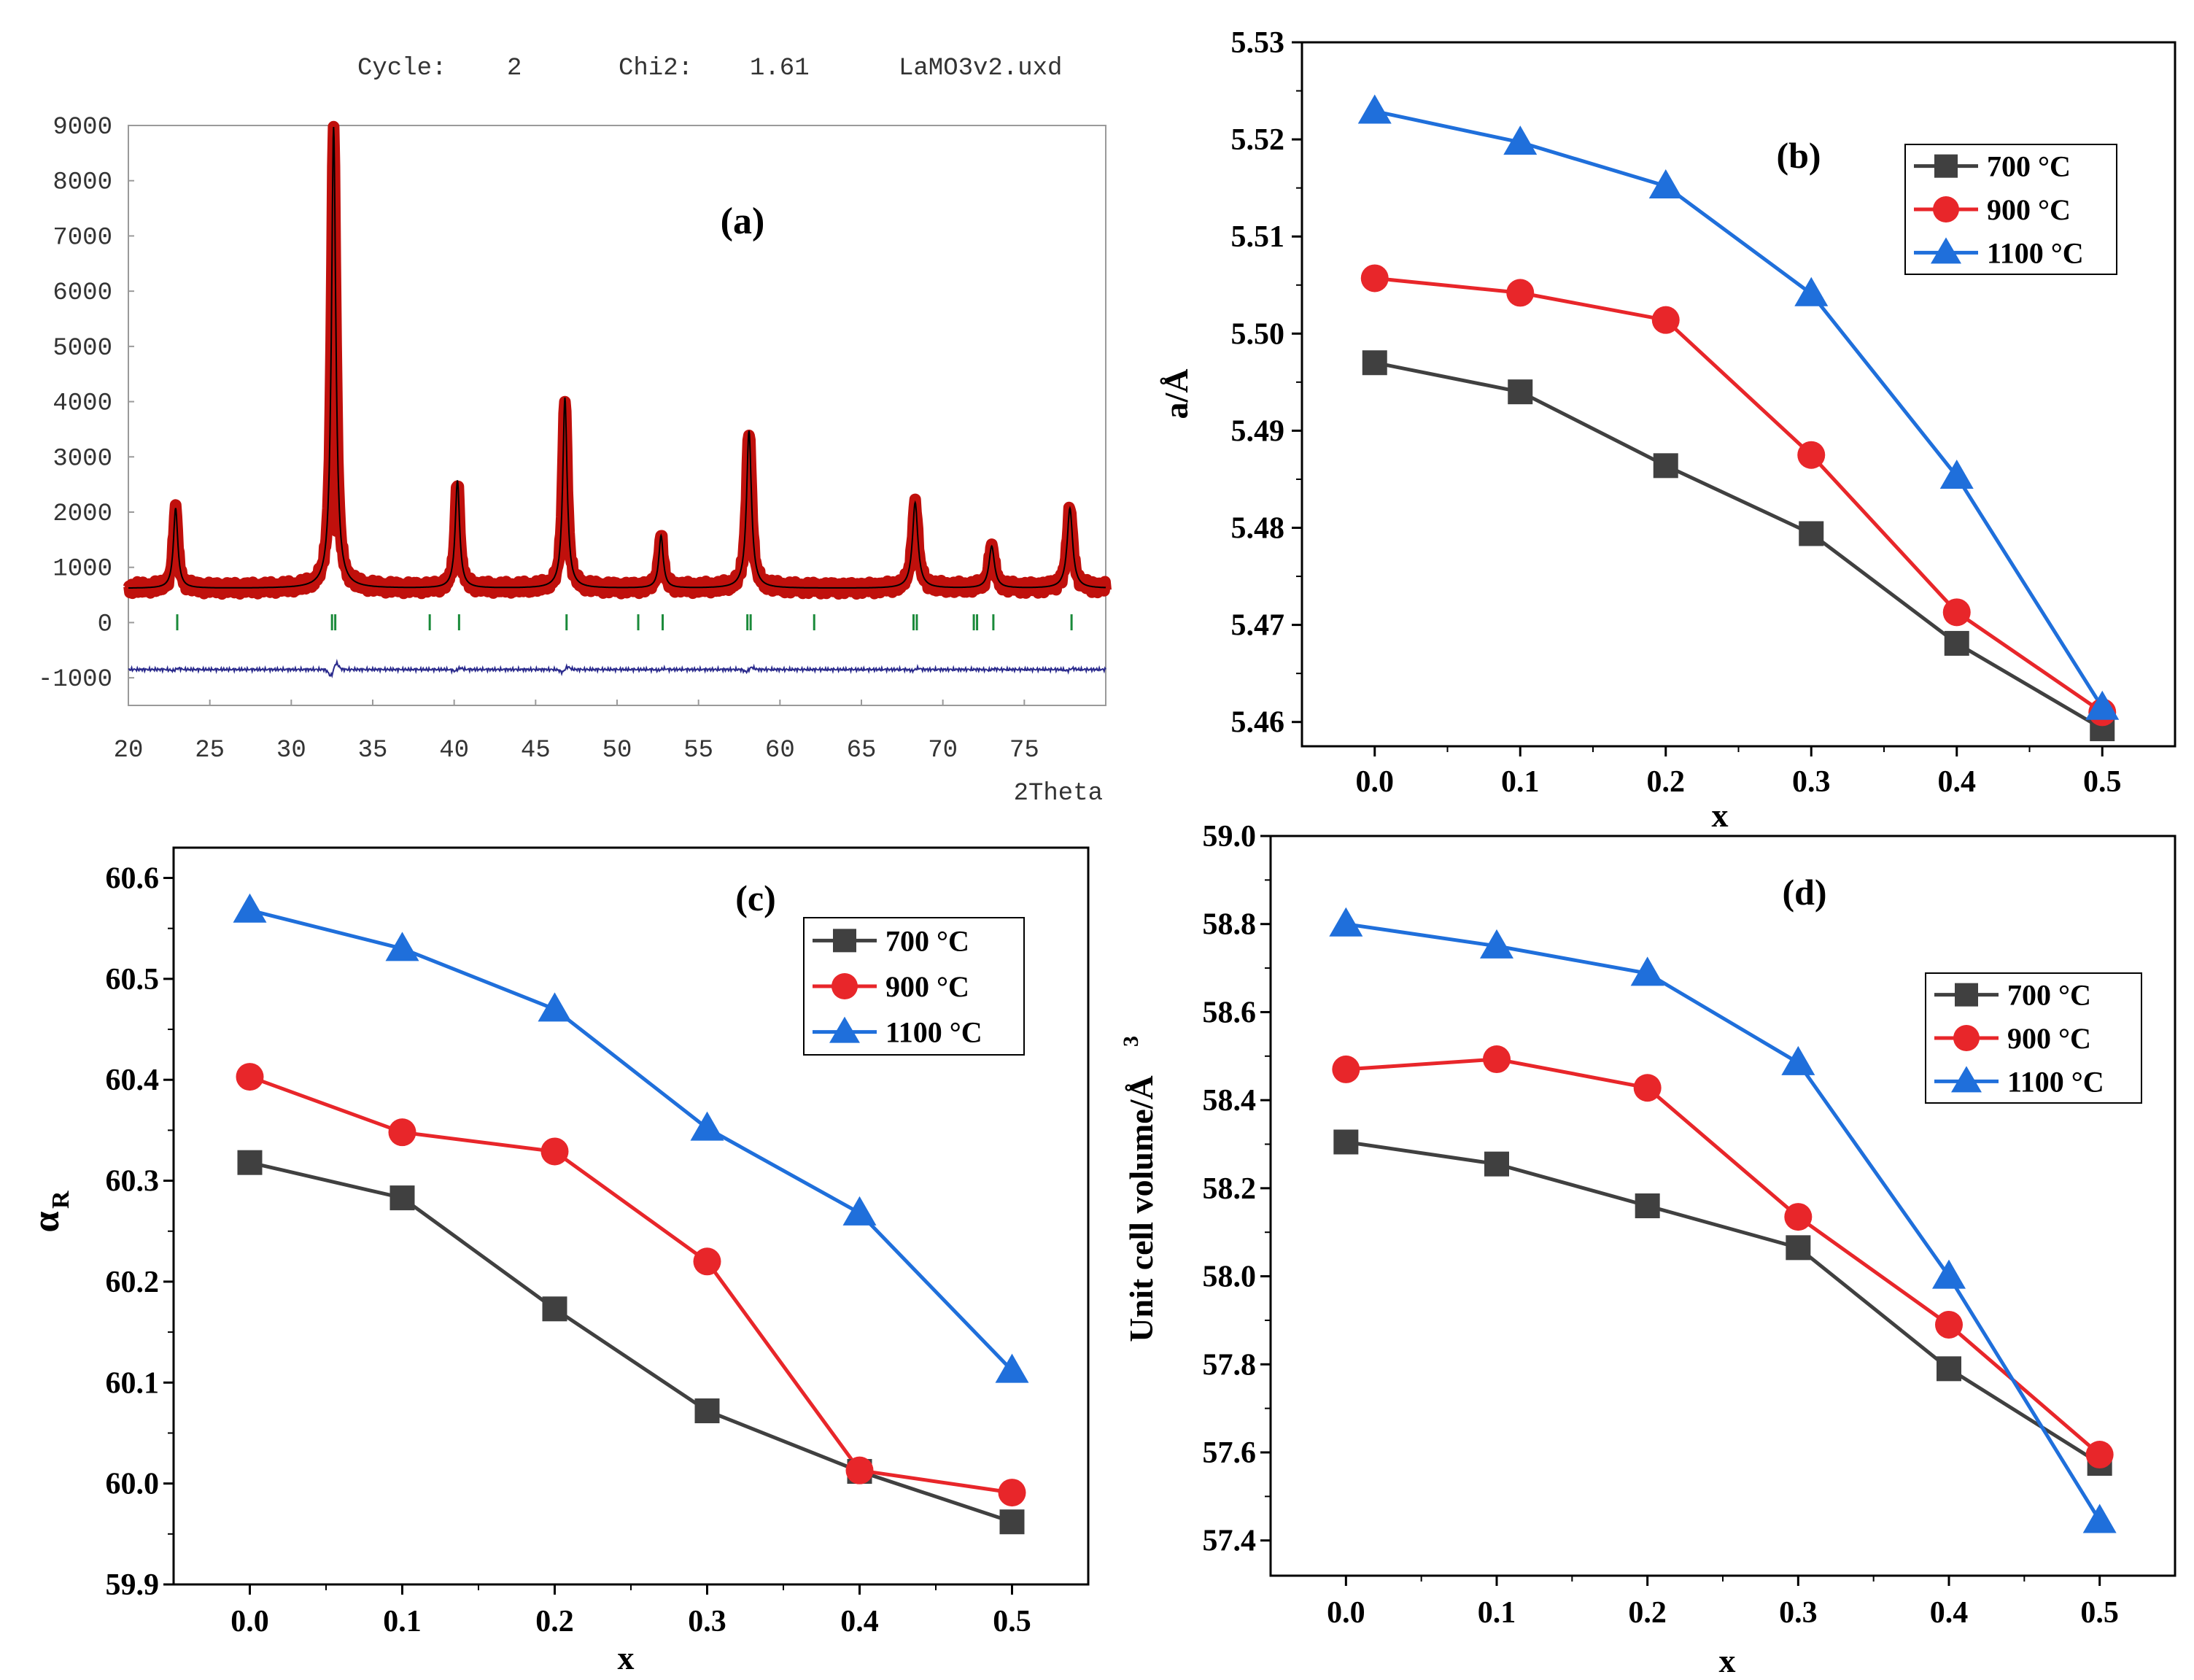 The image size is (2194, 1680). What do you see at coordinates (82, 183) in the screenshot?
I see `y-tick-label: 8000` at bounding box center [82, 183].